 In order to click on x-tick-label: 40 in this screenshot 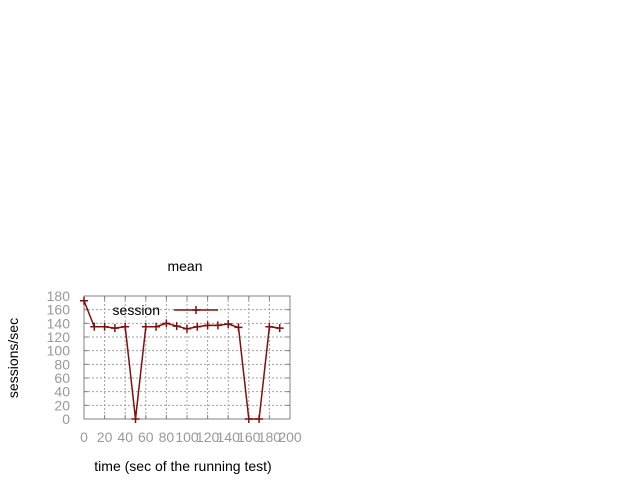, I will do `click(125, 437)`.